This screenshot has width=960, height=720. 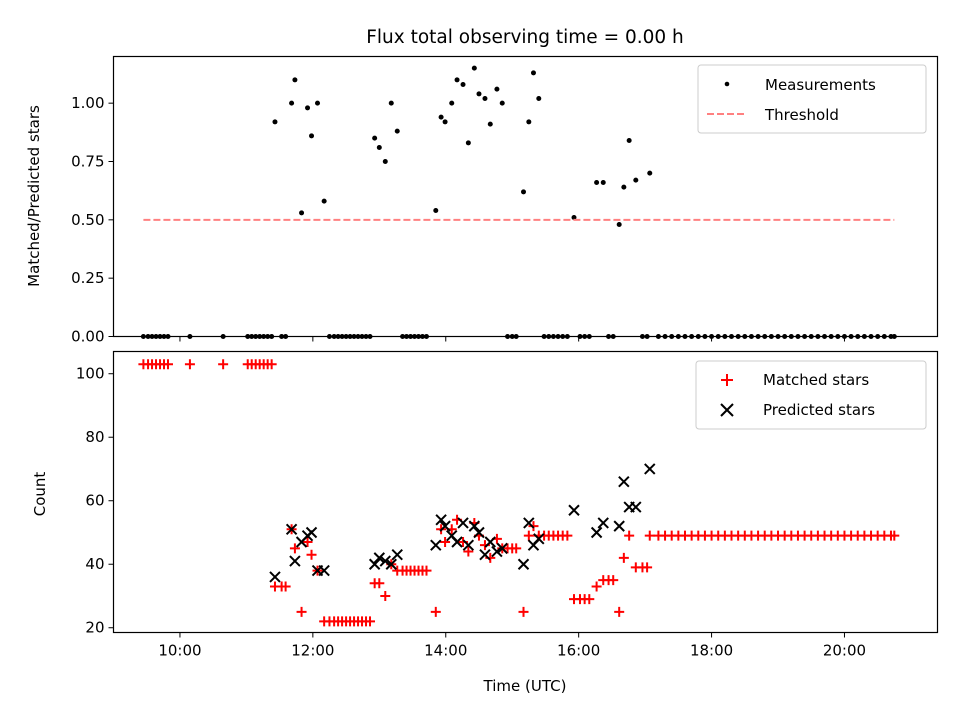 What do you see at coordinates (34, 196) in the screenshot?
I see `top-ylabel: Matched/Predicted stars` at bounding box center [34, 196].